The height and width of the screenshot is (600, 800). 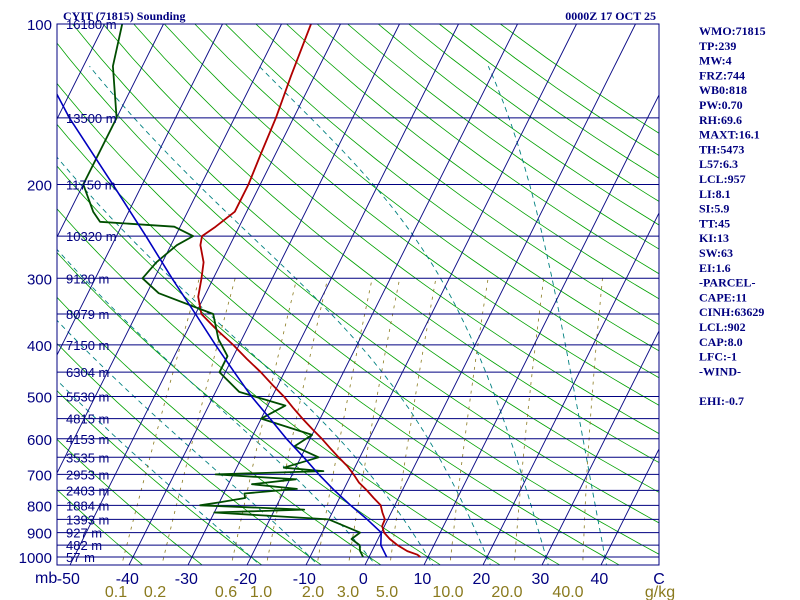 I want to click on height-label: 4153 m, so click(x=87, y=439).